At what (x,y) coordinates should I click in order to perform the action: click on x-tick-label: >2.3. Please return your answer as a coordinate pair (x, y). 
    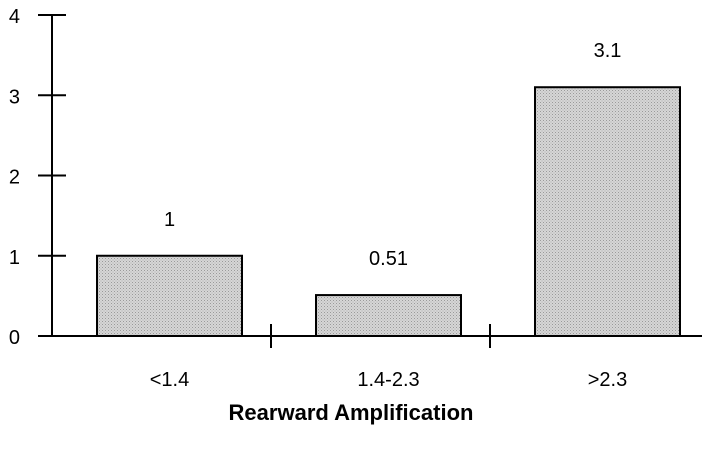
    Looking at the image, I should click on (607, 380).